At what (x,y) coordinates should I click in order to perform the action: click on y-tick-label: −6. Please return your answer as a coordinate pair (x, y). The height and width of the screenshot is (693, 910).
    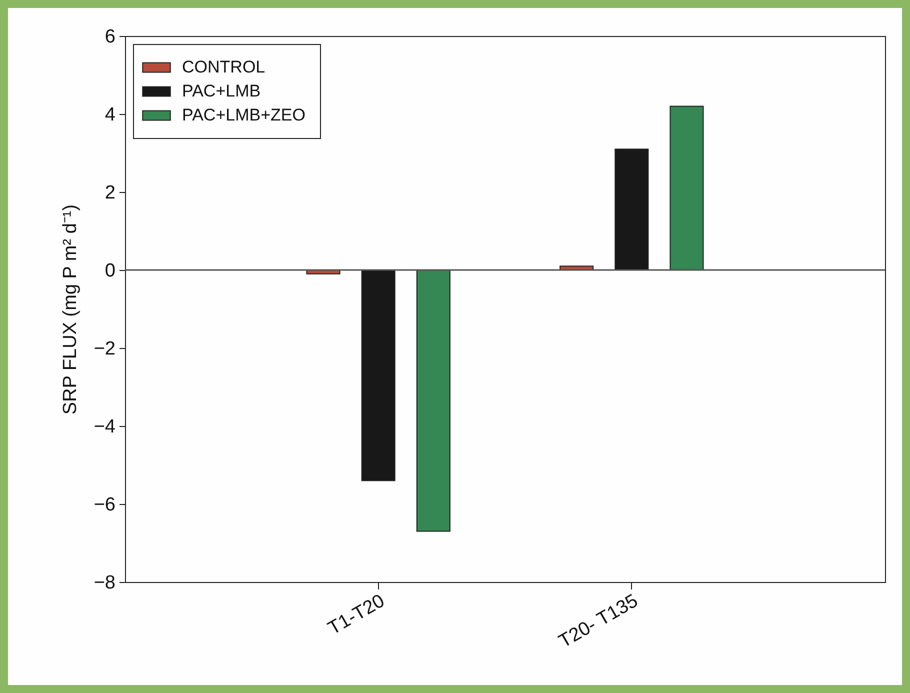
    Looking at the image, I should click on (105, 505).